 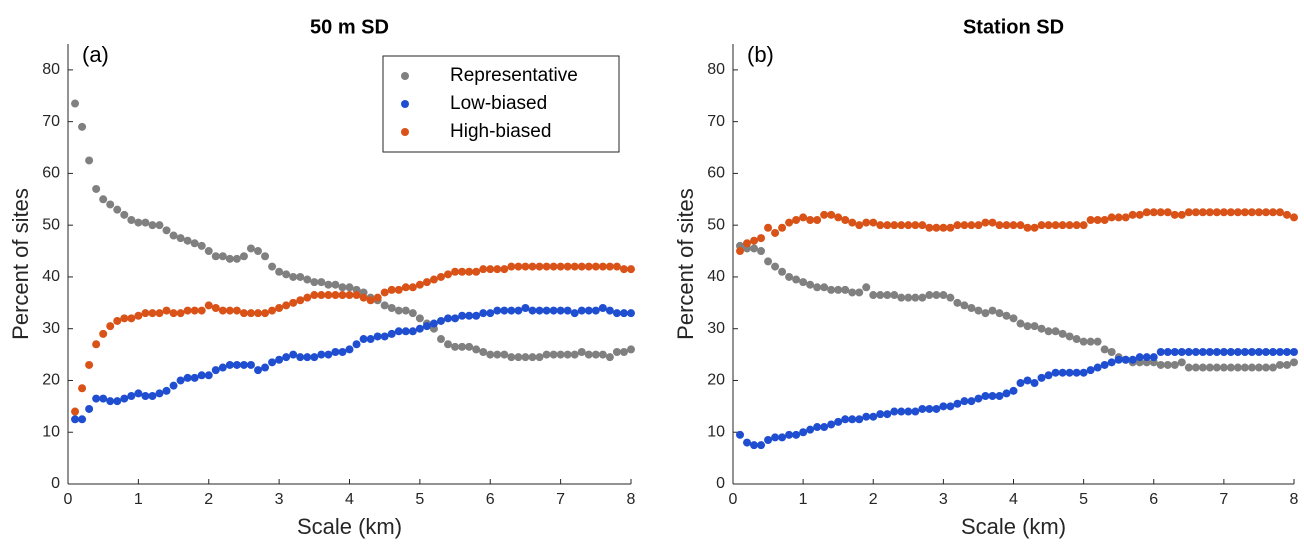 I want to click on x-tick-label: 2, so click(x=873, y=499).